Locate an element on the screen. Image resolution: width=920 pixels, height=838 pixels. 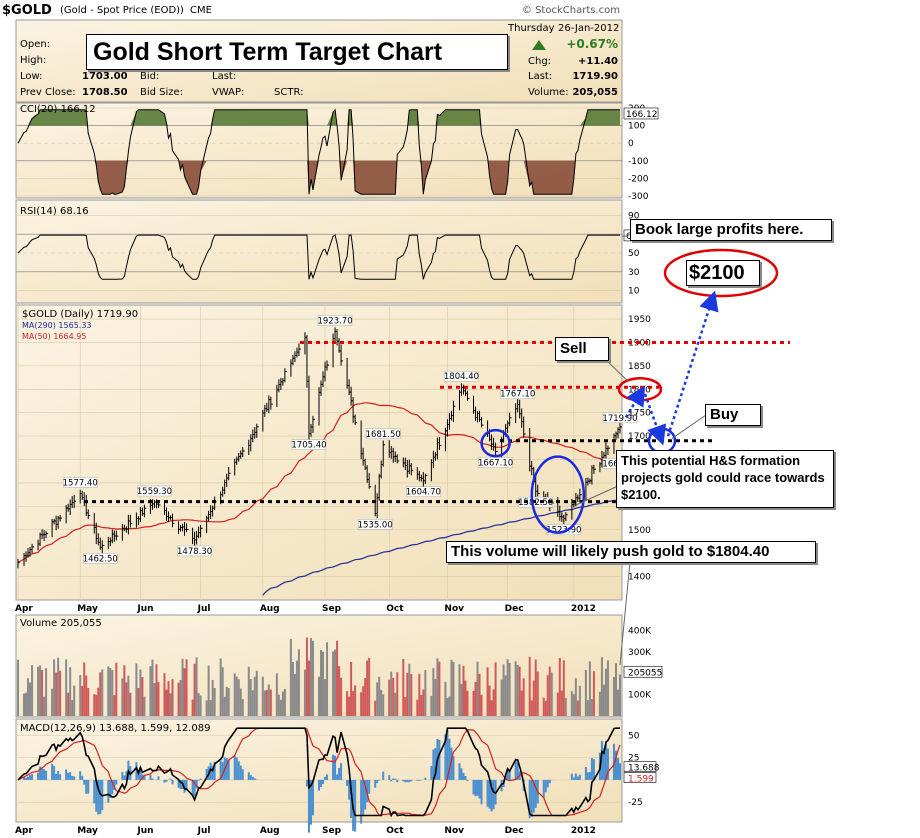
buy-label: Buy is located at coordinates (733, 415).